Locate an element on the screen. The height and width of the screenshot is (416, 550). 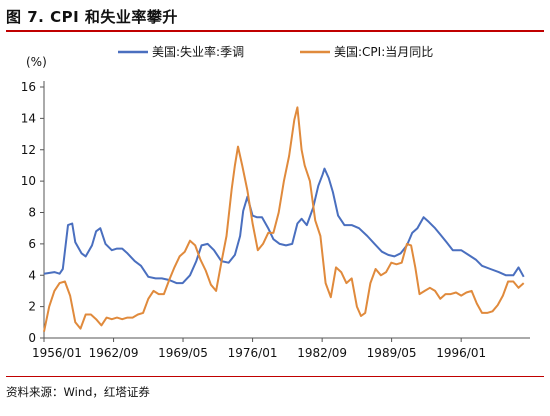
y-tick-label: 12 is located at coordinates (28, 150).